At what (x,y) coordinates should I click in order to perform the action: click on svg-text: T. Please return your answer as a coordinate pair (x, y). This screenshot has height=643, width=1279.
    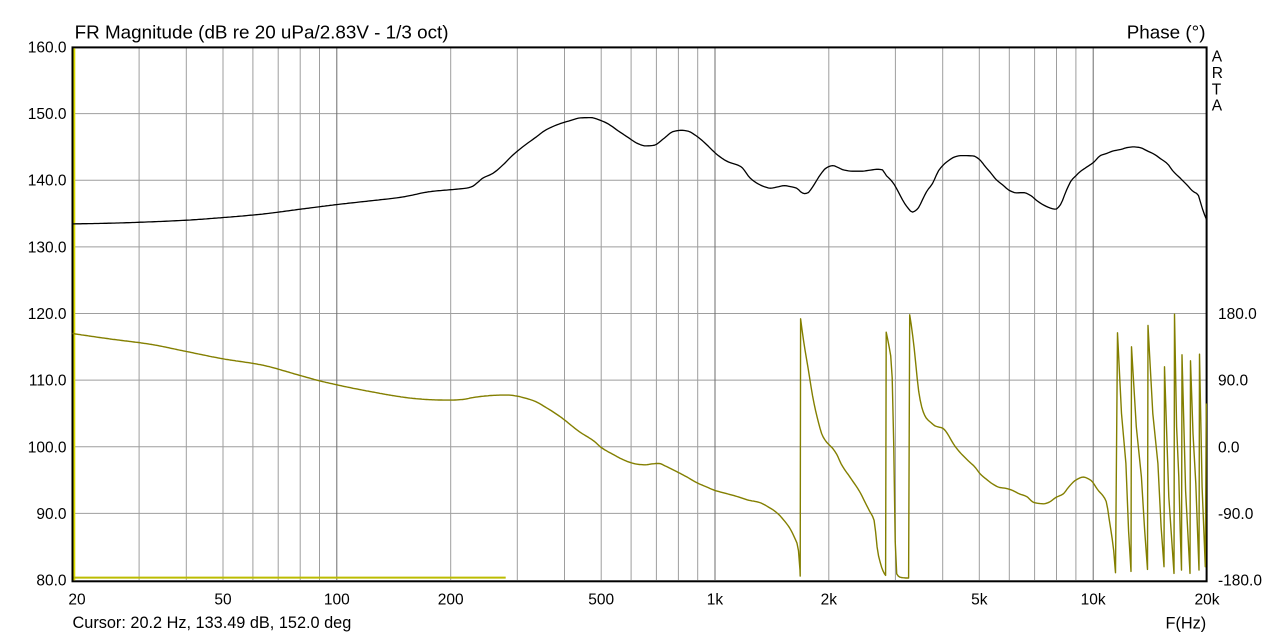
    Looking at the image, I should click on (1217, 89).